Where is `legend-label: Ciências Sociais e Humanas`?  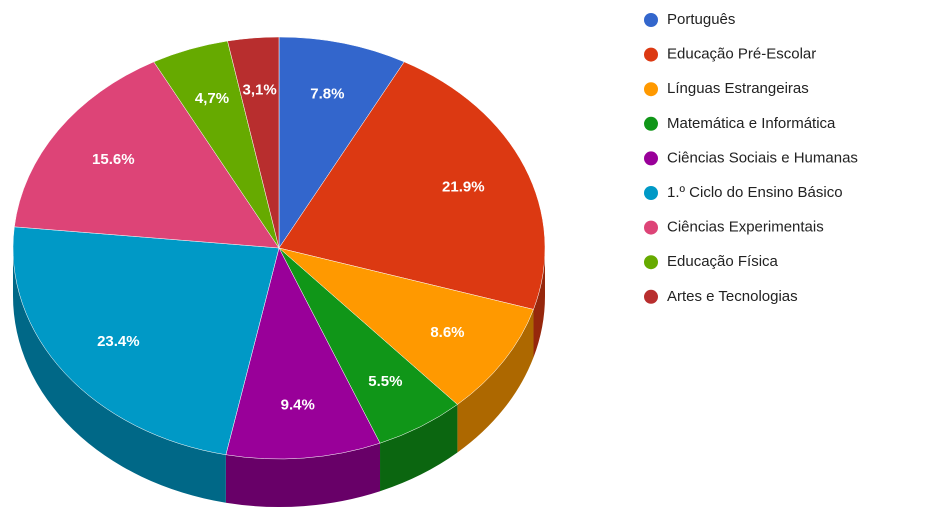 legend-label: Ciências Sociais e Humanas is located at coordinates (762, 157).